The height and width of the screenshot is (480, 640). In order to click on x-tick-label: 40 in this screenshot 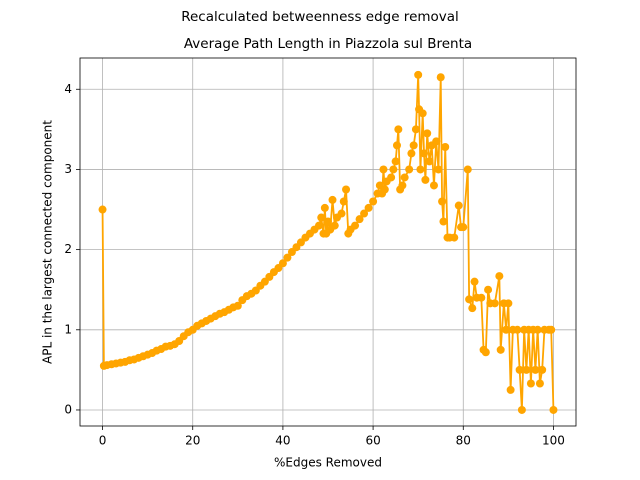, I will do `click(282, 441)`.